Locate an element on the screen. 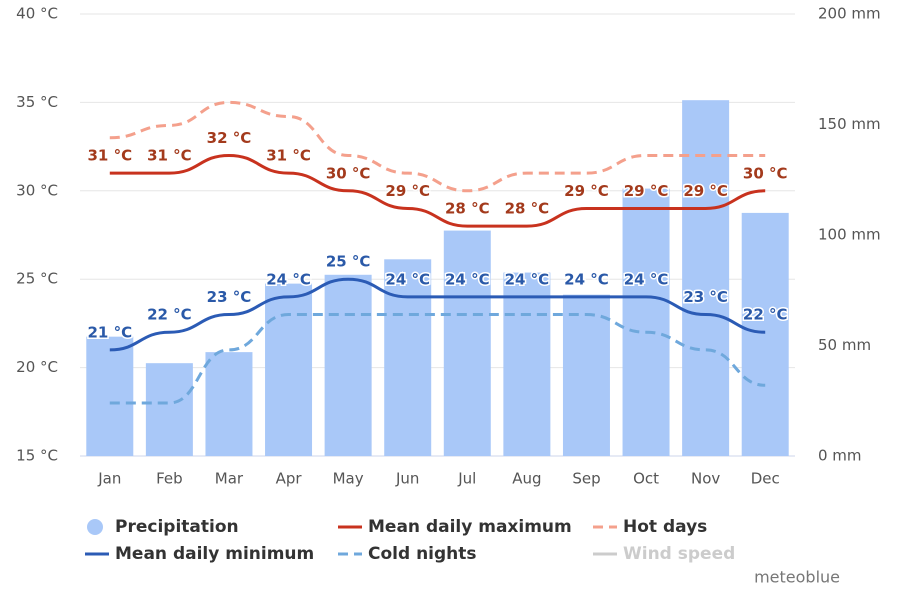  legend-label: Precipitation is located at coordinates (177, 527).